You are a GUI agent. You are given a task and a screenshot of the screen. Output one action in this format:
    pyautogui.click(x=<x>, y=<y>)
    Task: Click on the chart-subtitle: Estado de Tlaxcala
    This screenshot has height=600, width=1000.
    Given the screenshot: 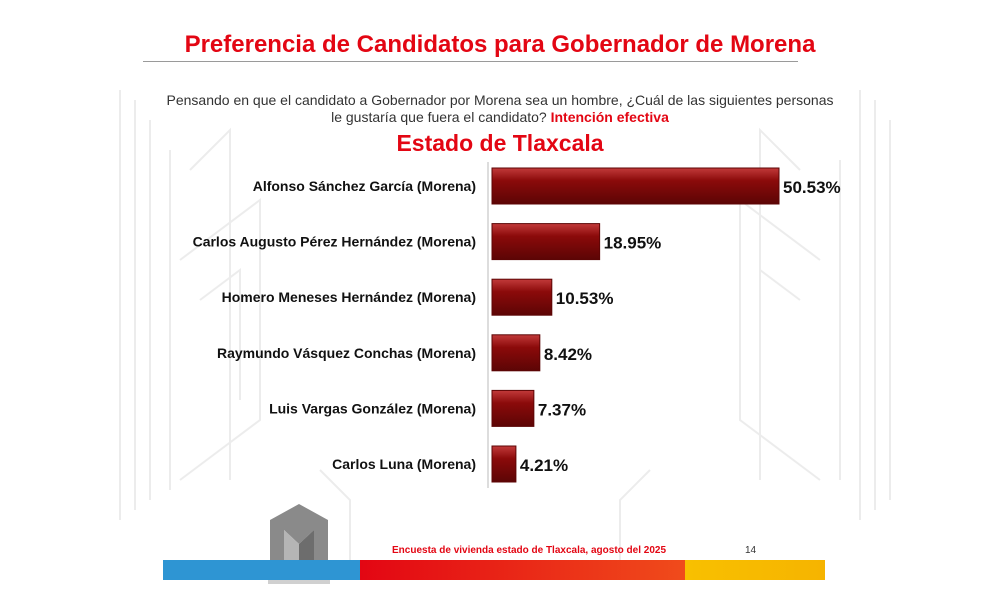 What is the action you would take?
    pyautogui.click(x=500, y=143)
    